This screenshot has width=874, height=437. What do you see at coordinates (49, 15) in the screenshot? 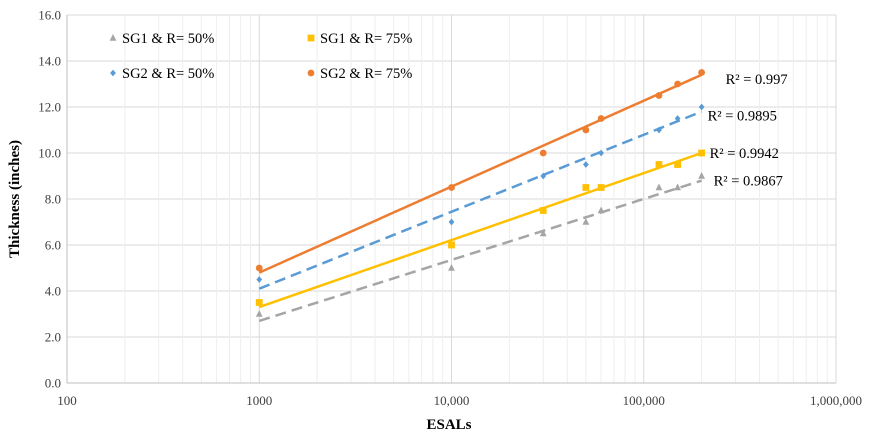
I see `y-tick-label: 16.0` at bounding box center [49, 15].